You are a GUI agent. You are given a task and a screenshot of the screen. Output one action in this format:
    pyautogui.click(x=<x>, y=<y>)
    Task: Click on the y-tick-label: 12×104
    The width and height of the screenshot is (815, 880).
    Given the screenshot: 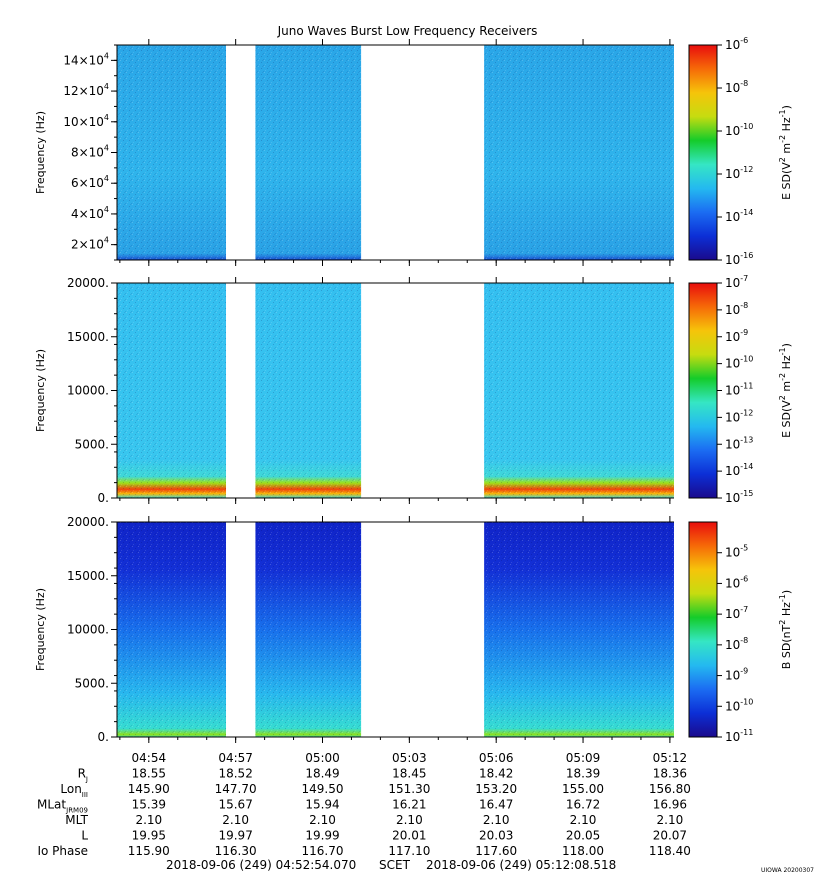 What is the action you would take?
    pyautogui.click(x=86, y=90)
    